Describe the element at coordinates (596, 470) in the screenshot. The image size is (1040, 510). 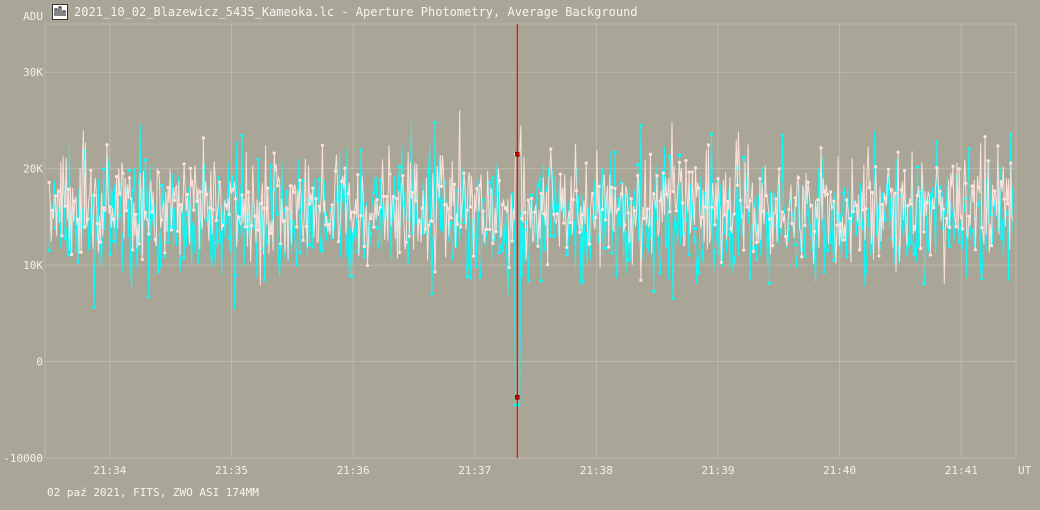
I see `x-tick-label: 21:38` at that location.